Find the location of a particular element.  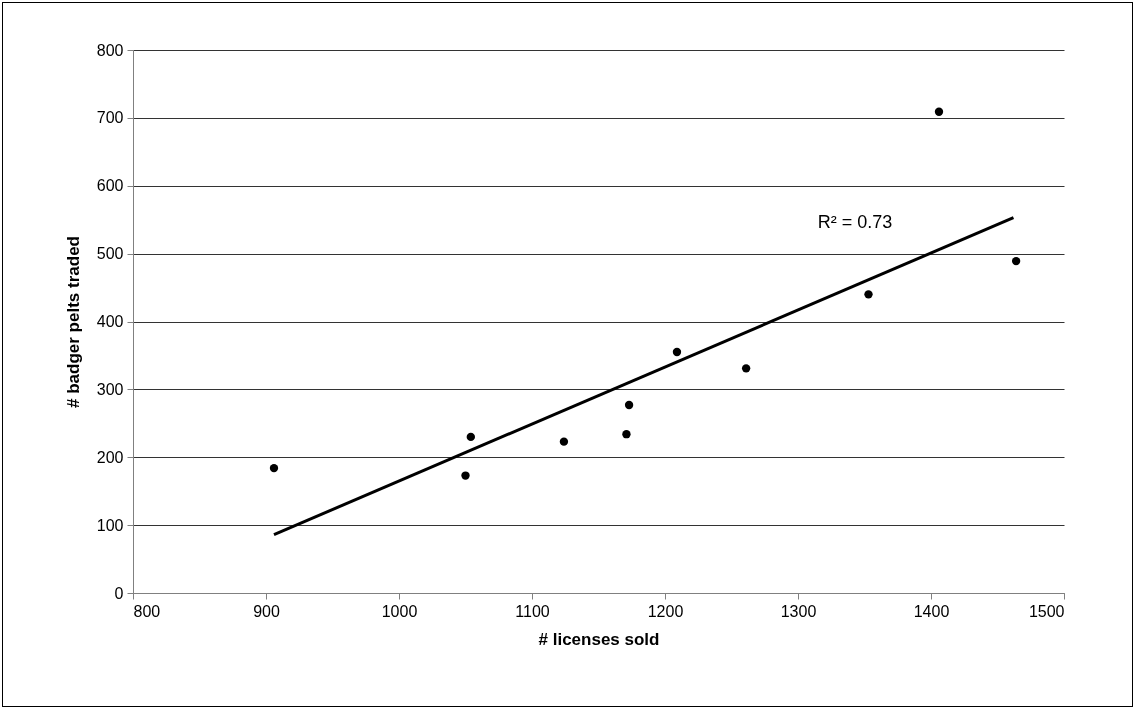

x-tick-label: 1400 is located at coordinates (931, 611).